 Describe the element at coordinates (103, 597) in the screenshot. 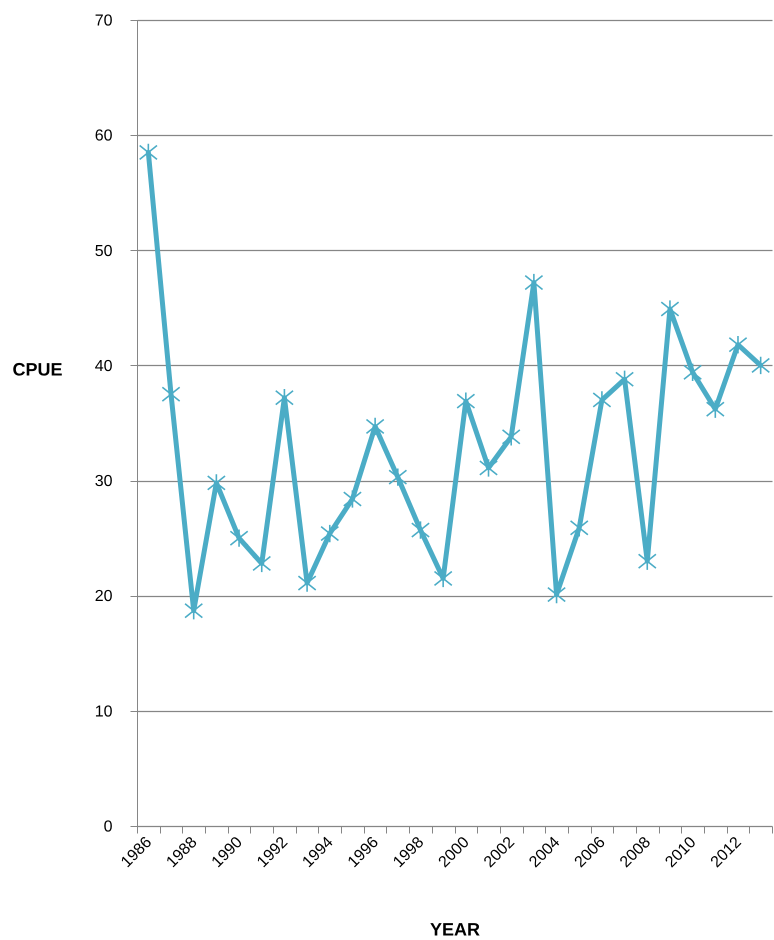

I see `y-tick-label: 20` at that location.